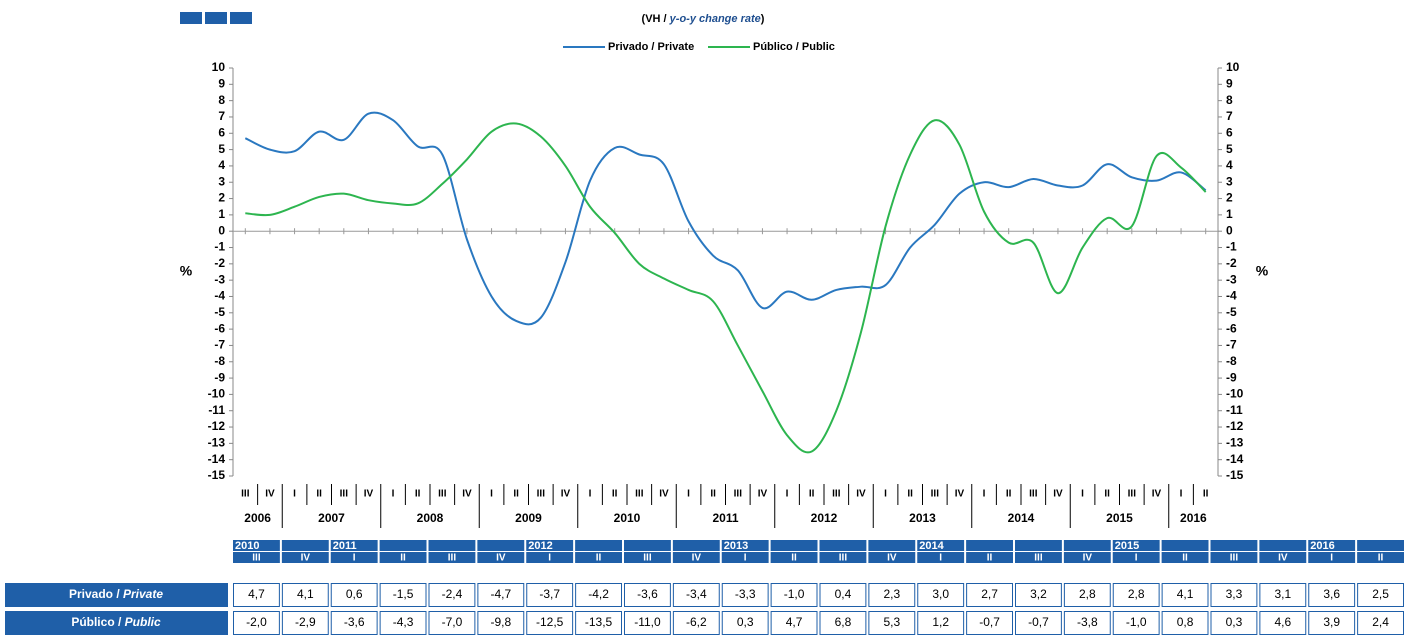  Describe the element at coordinates (257, 518) in the screenshot. I see `x-group-label: 2006` at that location.